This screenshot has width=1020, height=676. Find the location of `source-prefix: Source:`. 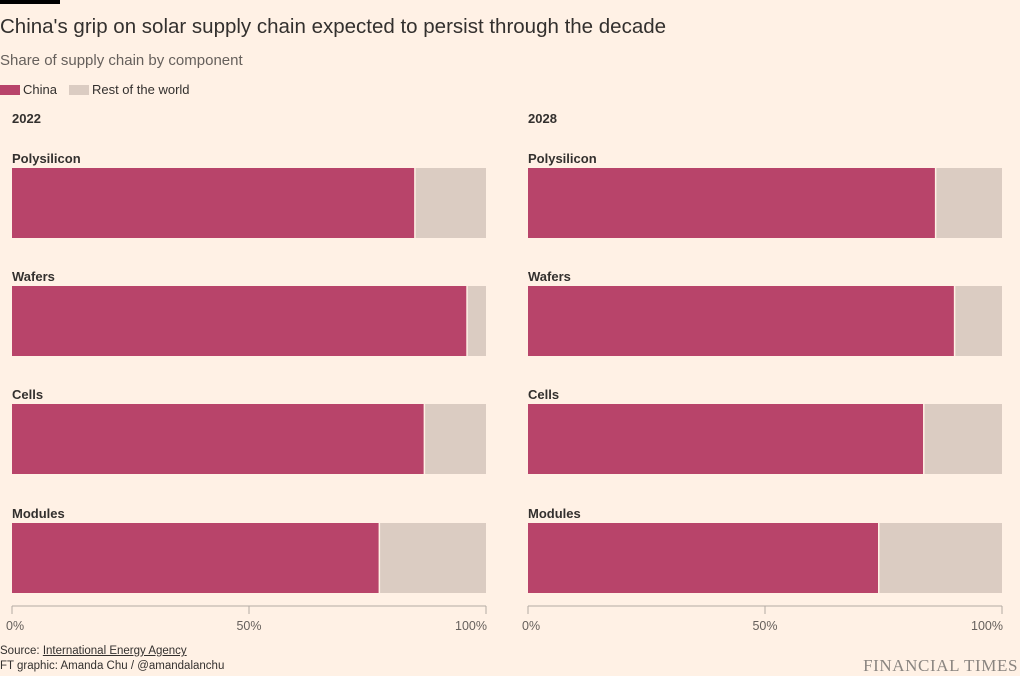

source-prefix: Source: is located at coordinates (21, 651).